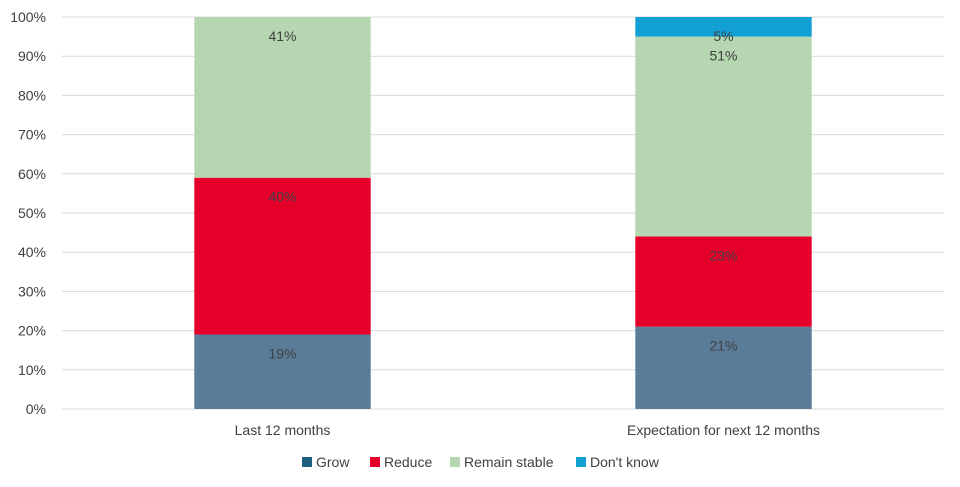  What do you see at coordinates (723, 346) in the screenshot?
I see `data-label: 21%` at bounding box center [723, 346].